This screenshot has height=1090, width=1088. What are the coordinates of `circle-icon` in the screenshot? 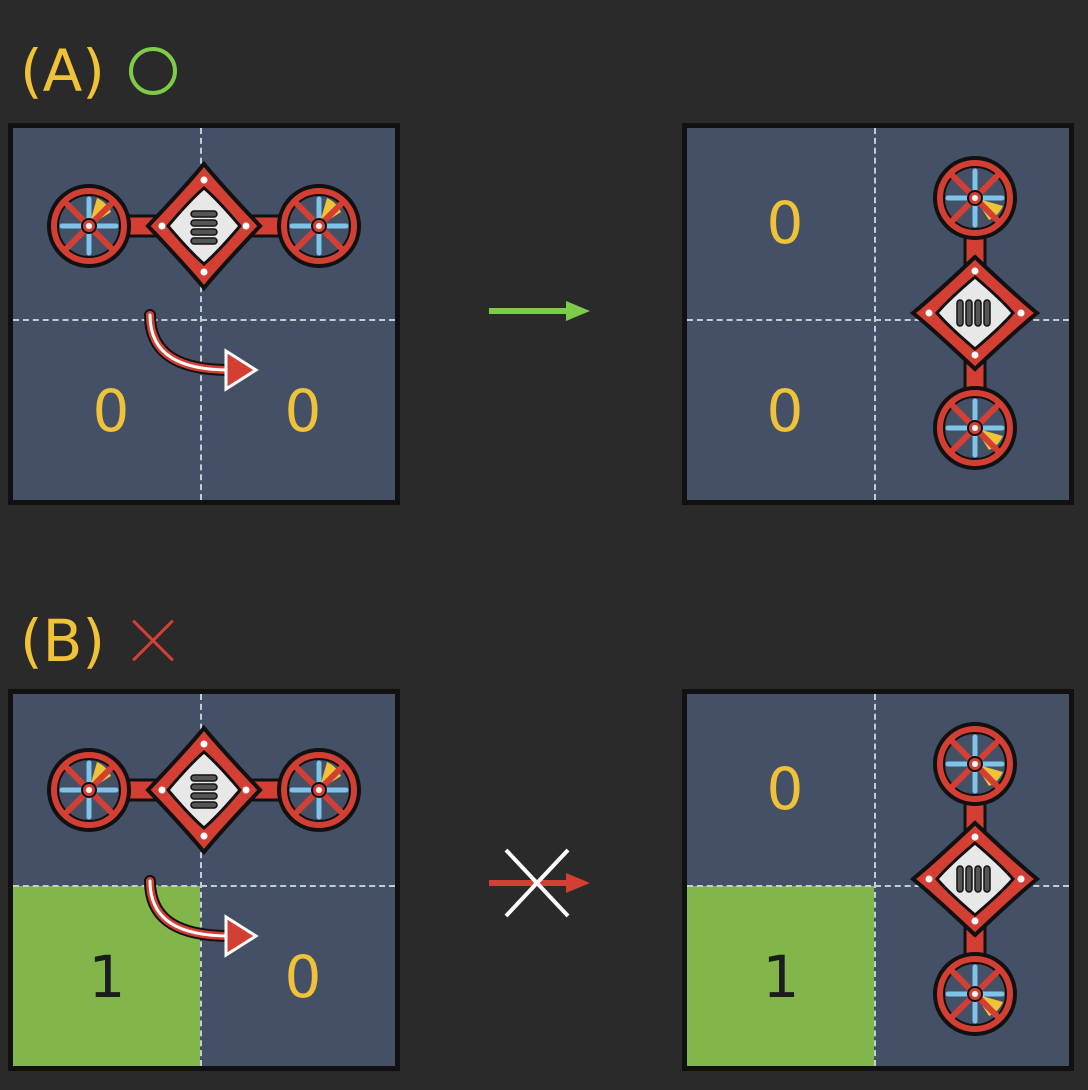 It's located at (152, 71).